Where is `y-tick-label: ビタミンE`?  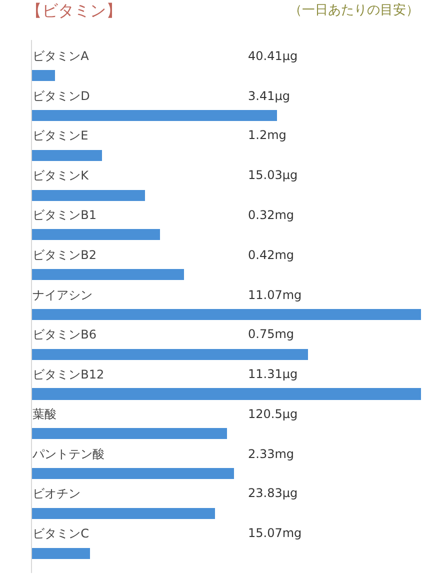 y-tick-label: ビタミンE is located at coordinates (60, 135).